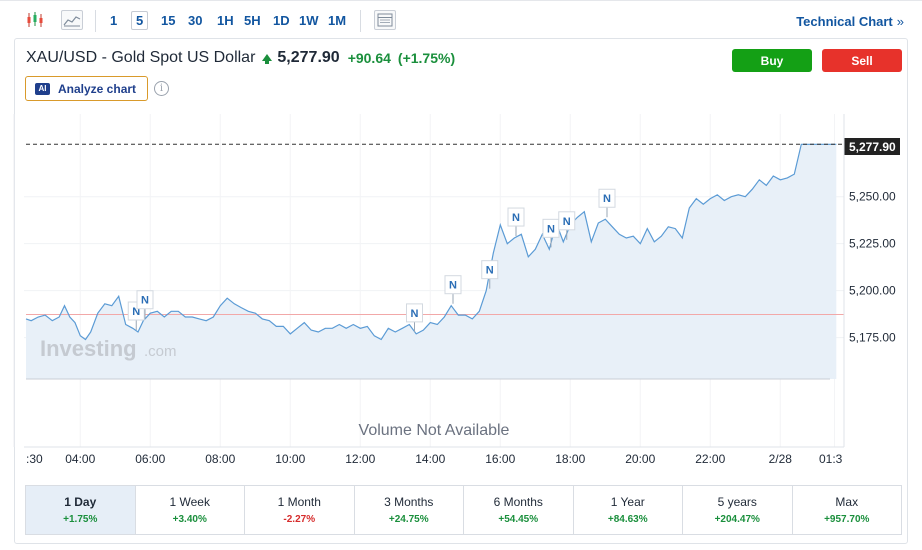 Image resolution: width=922 pixels, height=550 pixels. What do you see at coordinates (34, 459) in the screenshot?
I see `time-tick-label: :30` at bounding box center [34, 459].